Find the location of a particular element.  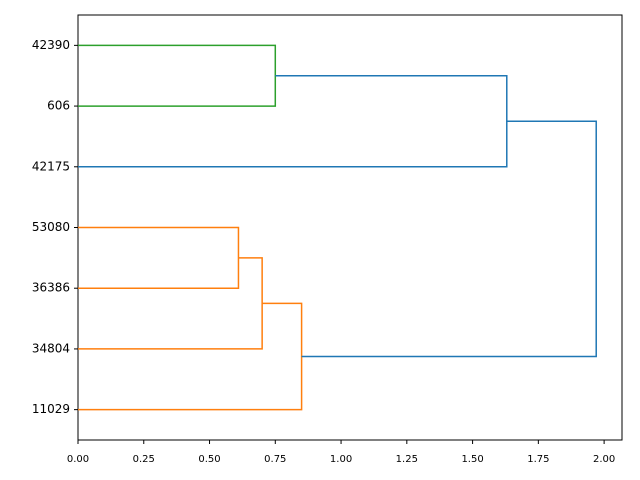

leaf-label: 53080 is located at coordinates (51, 227).